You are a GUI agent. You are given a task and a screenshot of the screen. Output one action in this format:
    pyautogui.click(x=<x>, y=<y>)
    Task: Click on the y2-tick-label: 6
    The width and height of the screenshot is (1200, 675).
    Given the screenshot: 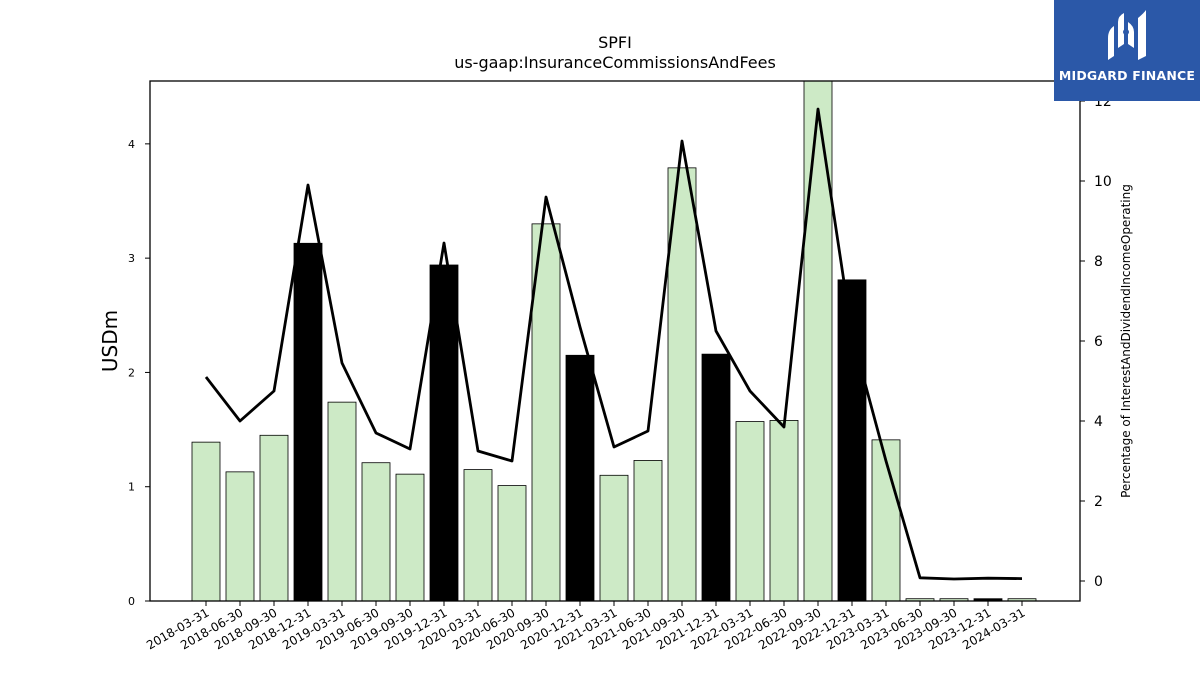 What is the action you would take?
    pyautogui.click(x=1098, y=342)
    